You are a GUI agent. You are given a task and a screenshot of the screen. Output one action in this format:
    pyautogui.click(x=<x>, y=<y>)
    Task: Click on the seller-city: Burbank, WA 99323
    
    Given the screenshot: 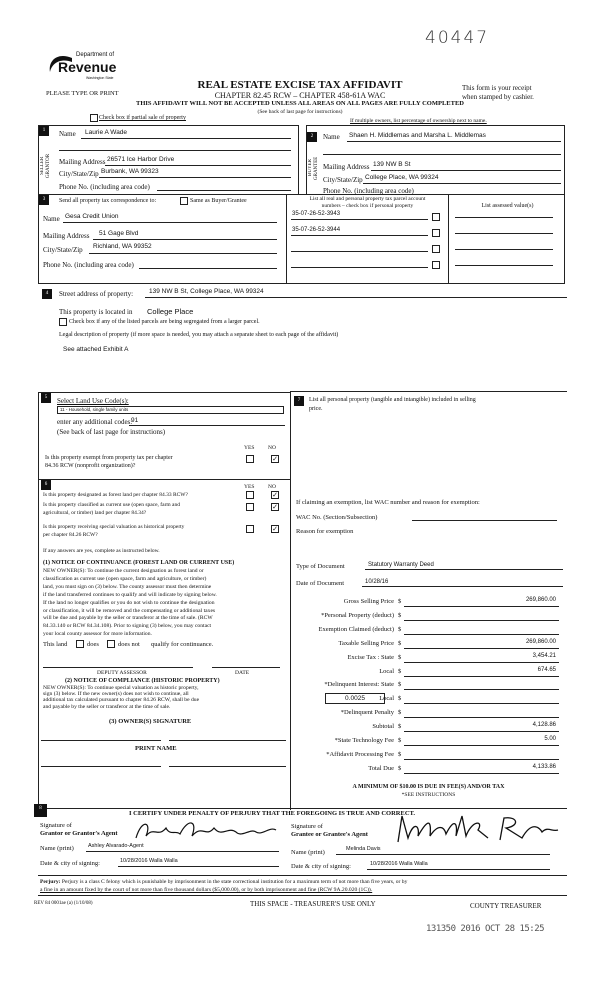 What is the action you would take?
    pyautogui.click(x=130, y=171)
    